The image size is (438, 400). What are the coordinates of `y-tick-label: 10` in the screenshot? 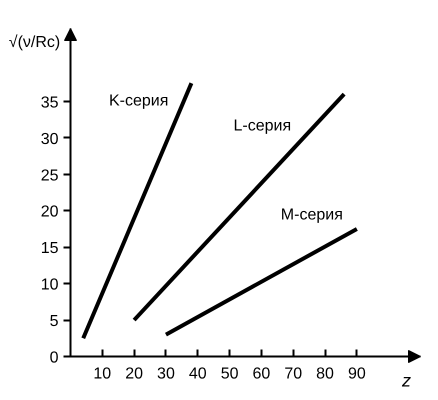 It's located at (49, 285).